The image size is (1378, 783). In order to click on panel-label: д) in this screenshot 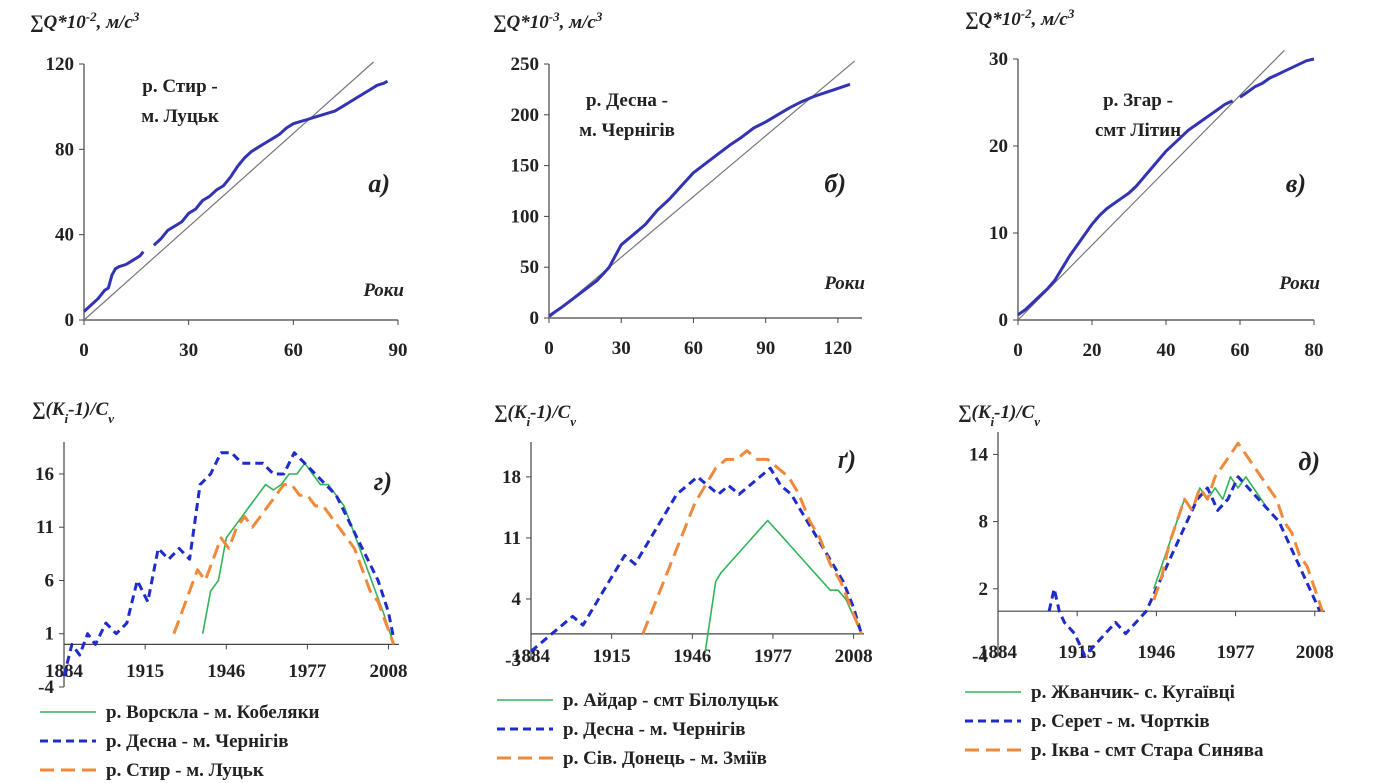, I will do `click(1309, 461)`.